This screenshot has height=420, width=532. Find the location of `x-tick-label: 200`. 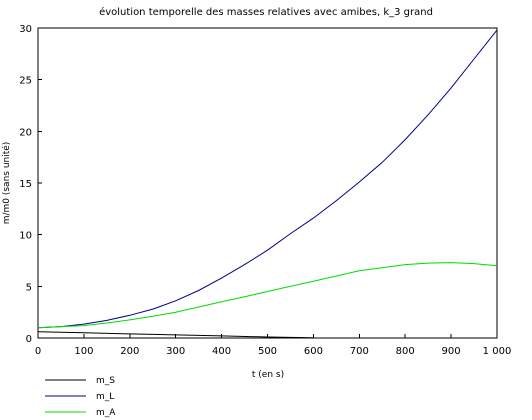

x-tick-label: 200 is located at coordinates (129, 351).